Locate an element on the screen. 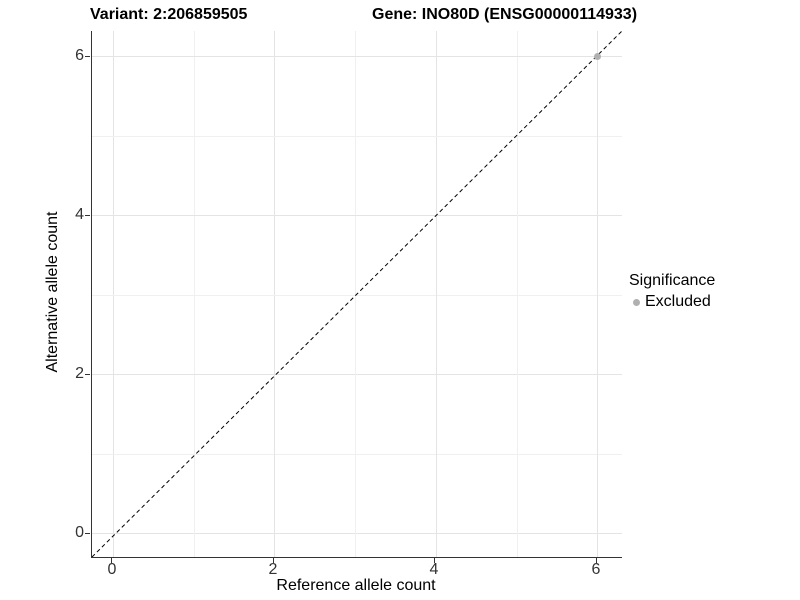 This screenshot has height=600, width=800. y-tick-label: 4 is located at coordinates (79, 214).